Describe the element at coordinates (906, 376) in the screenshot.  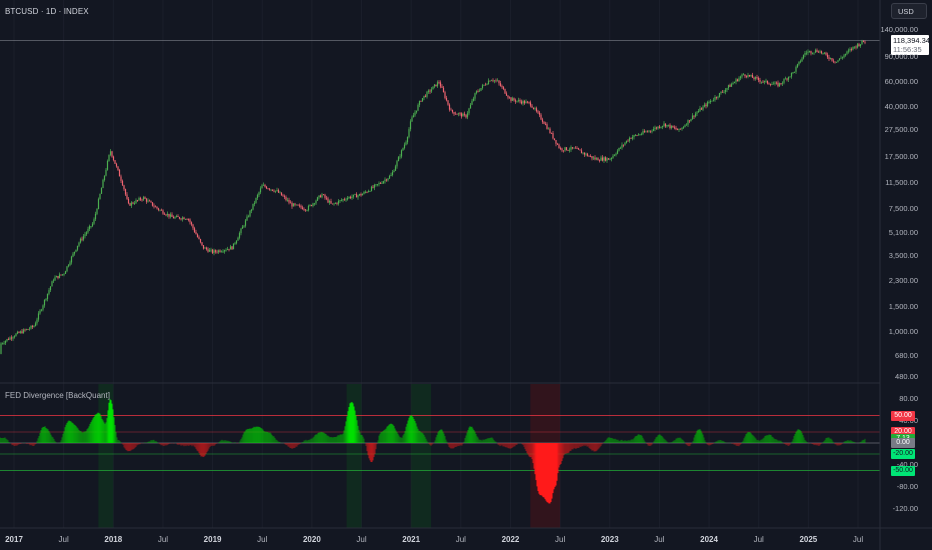
I see `price-axis-tick: 480.00` at that location.